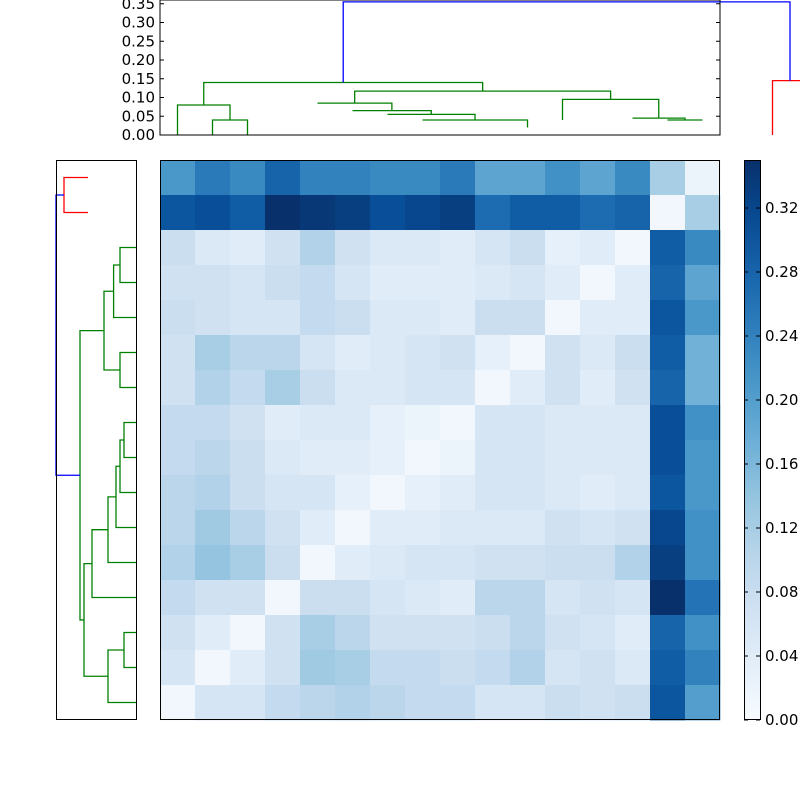  What do you see at coordinates (138, 135) in the screenshot?
I see `y-tick-label: 0.00` at bounding box center [138, 135].